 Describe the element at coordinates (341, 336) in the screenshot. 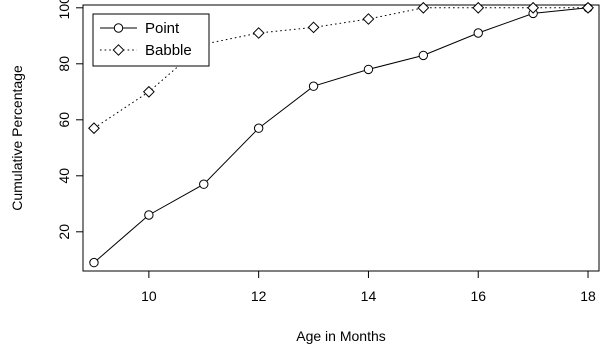

I see `x-axis-title: Age in Months` at that location.